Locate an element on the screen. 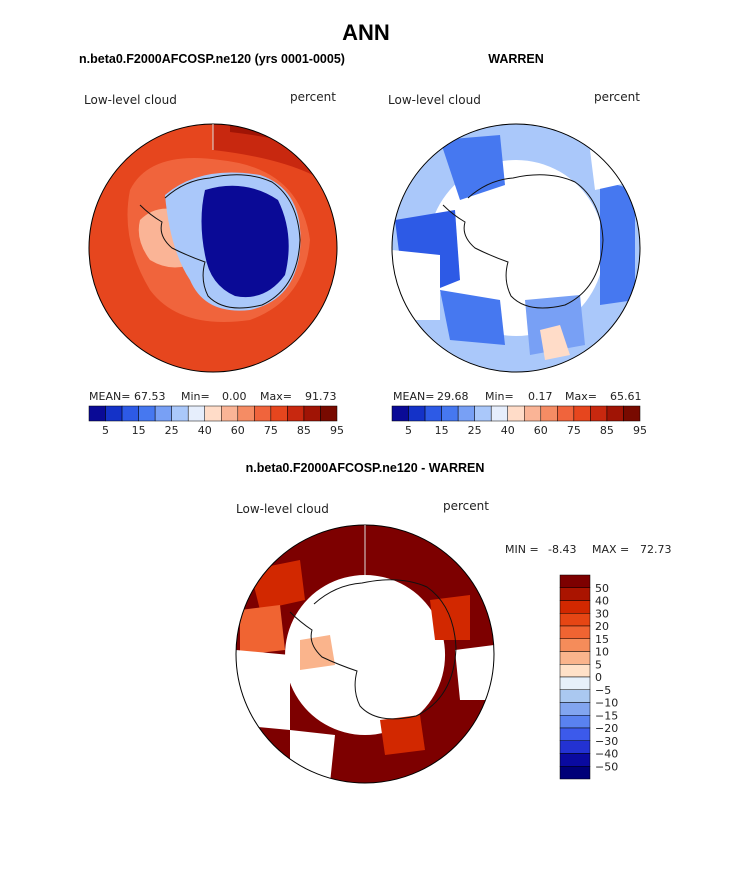 This screenshot has width=733, height=882. colorbar-tick-label: 0 is located at coordinates (598, 677).